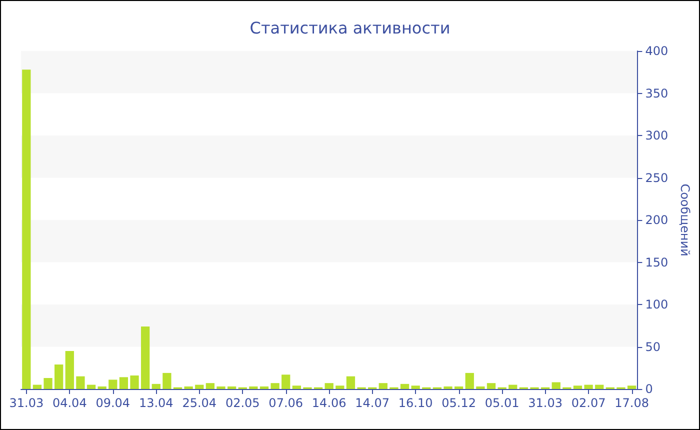  Describe the element at coordinates (502, 403) in the screenshot. I see `x-tick-label: 05.01` at that location.